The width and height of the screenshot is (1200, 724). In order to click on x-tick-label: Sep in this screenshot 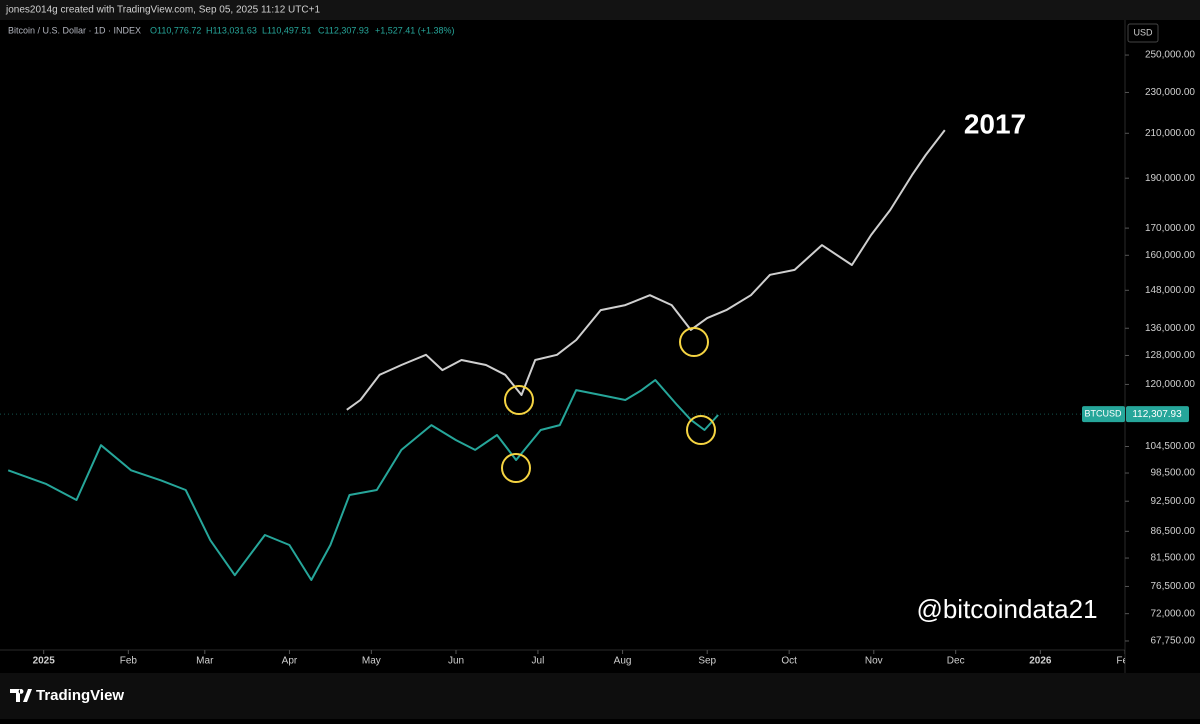, I will do `click(707, 661)`.